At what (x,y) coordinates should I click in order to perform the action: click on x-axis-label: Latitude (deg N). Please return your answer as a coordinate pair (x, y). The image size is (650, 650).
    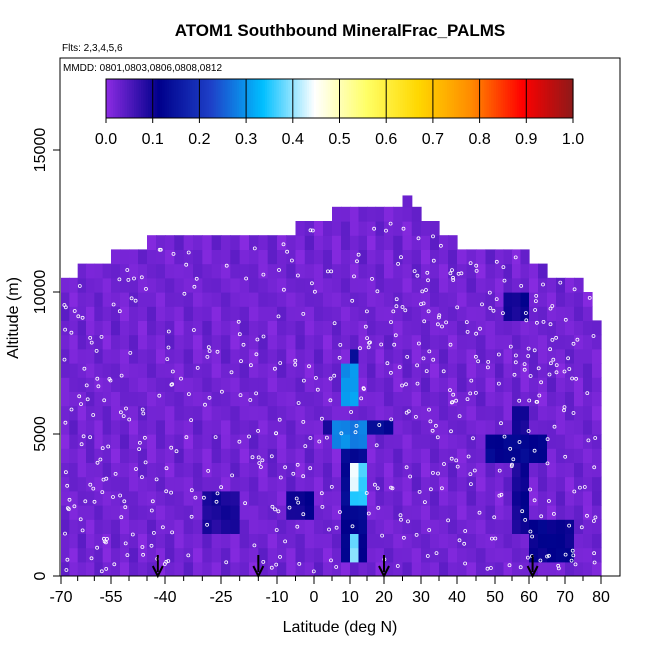
    Looking at the image, I should click on (340, 627).